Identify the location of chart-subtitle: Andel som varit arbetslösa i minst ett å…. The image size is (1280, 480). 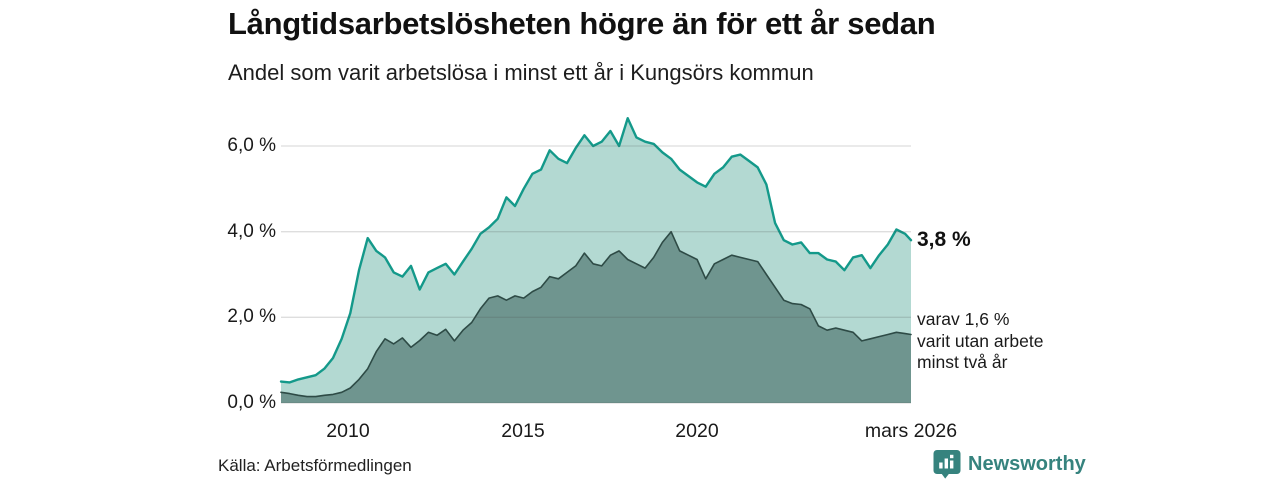
(521, 72).